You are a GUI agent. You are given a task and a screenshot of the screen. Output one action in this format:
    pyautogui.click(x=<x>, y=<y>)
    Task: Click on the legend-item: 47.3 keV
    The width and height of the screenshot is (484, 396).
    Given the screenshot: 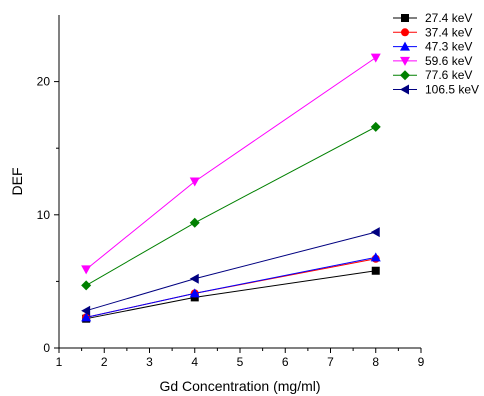 What is the action you would take?
    pyautogui.click(x=432, y=47)
    